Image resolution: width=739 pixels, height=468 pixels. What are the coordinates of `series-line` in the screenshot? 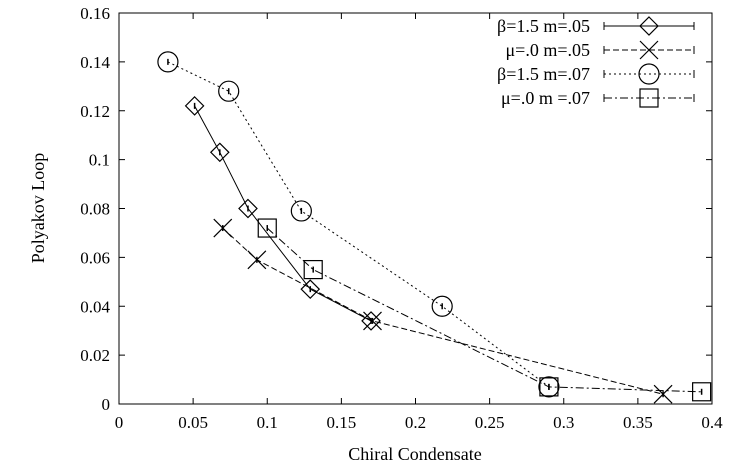 It's located at (283, 213).